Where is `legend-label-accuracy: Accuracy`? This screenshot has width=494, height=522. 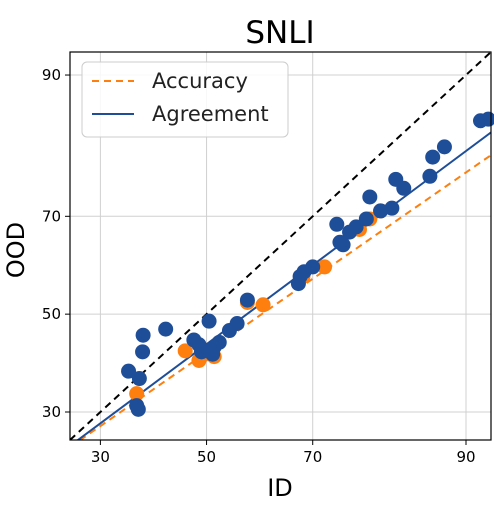
legend-label-accuracy: Accuracy is located at coordinates (200, 81).